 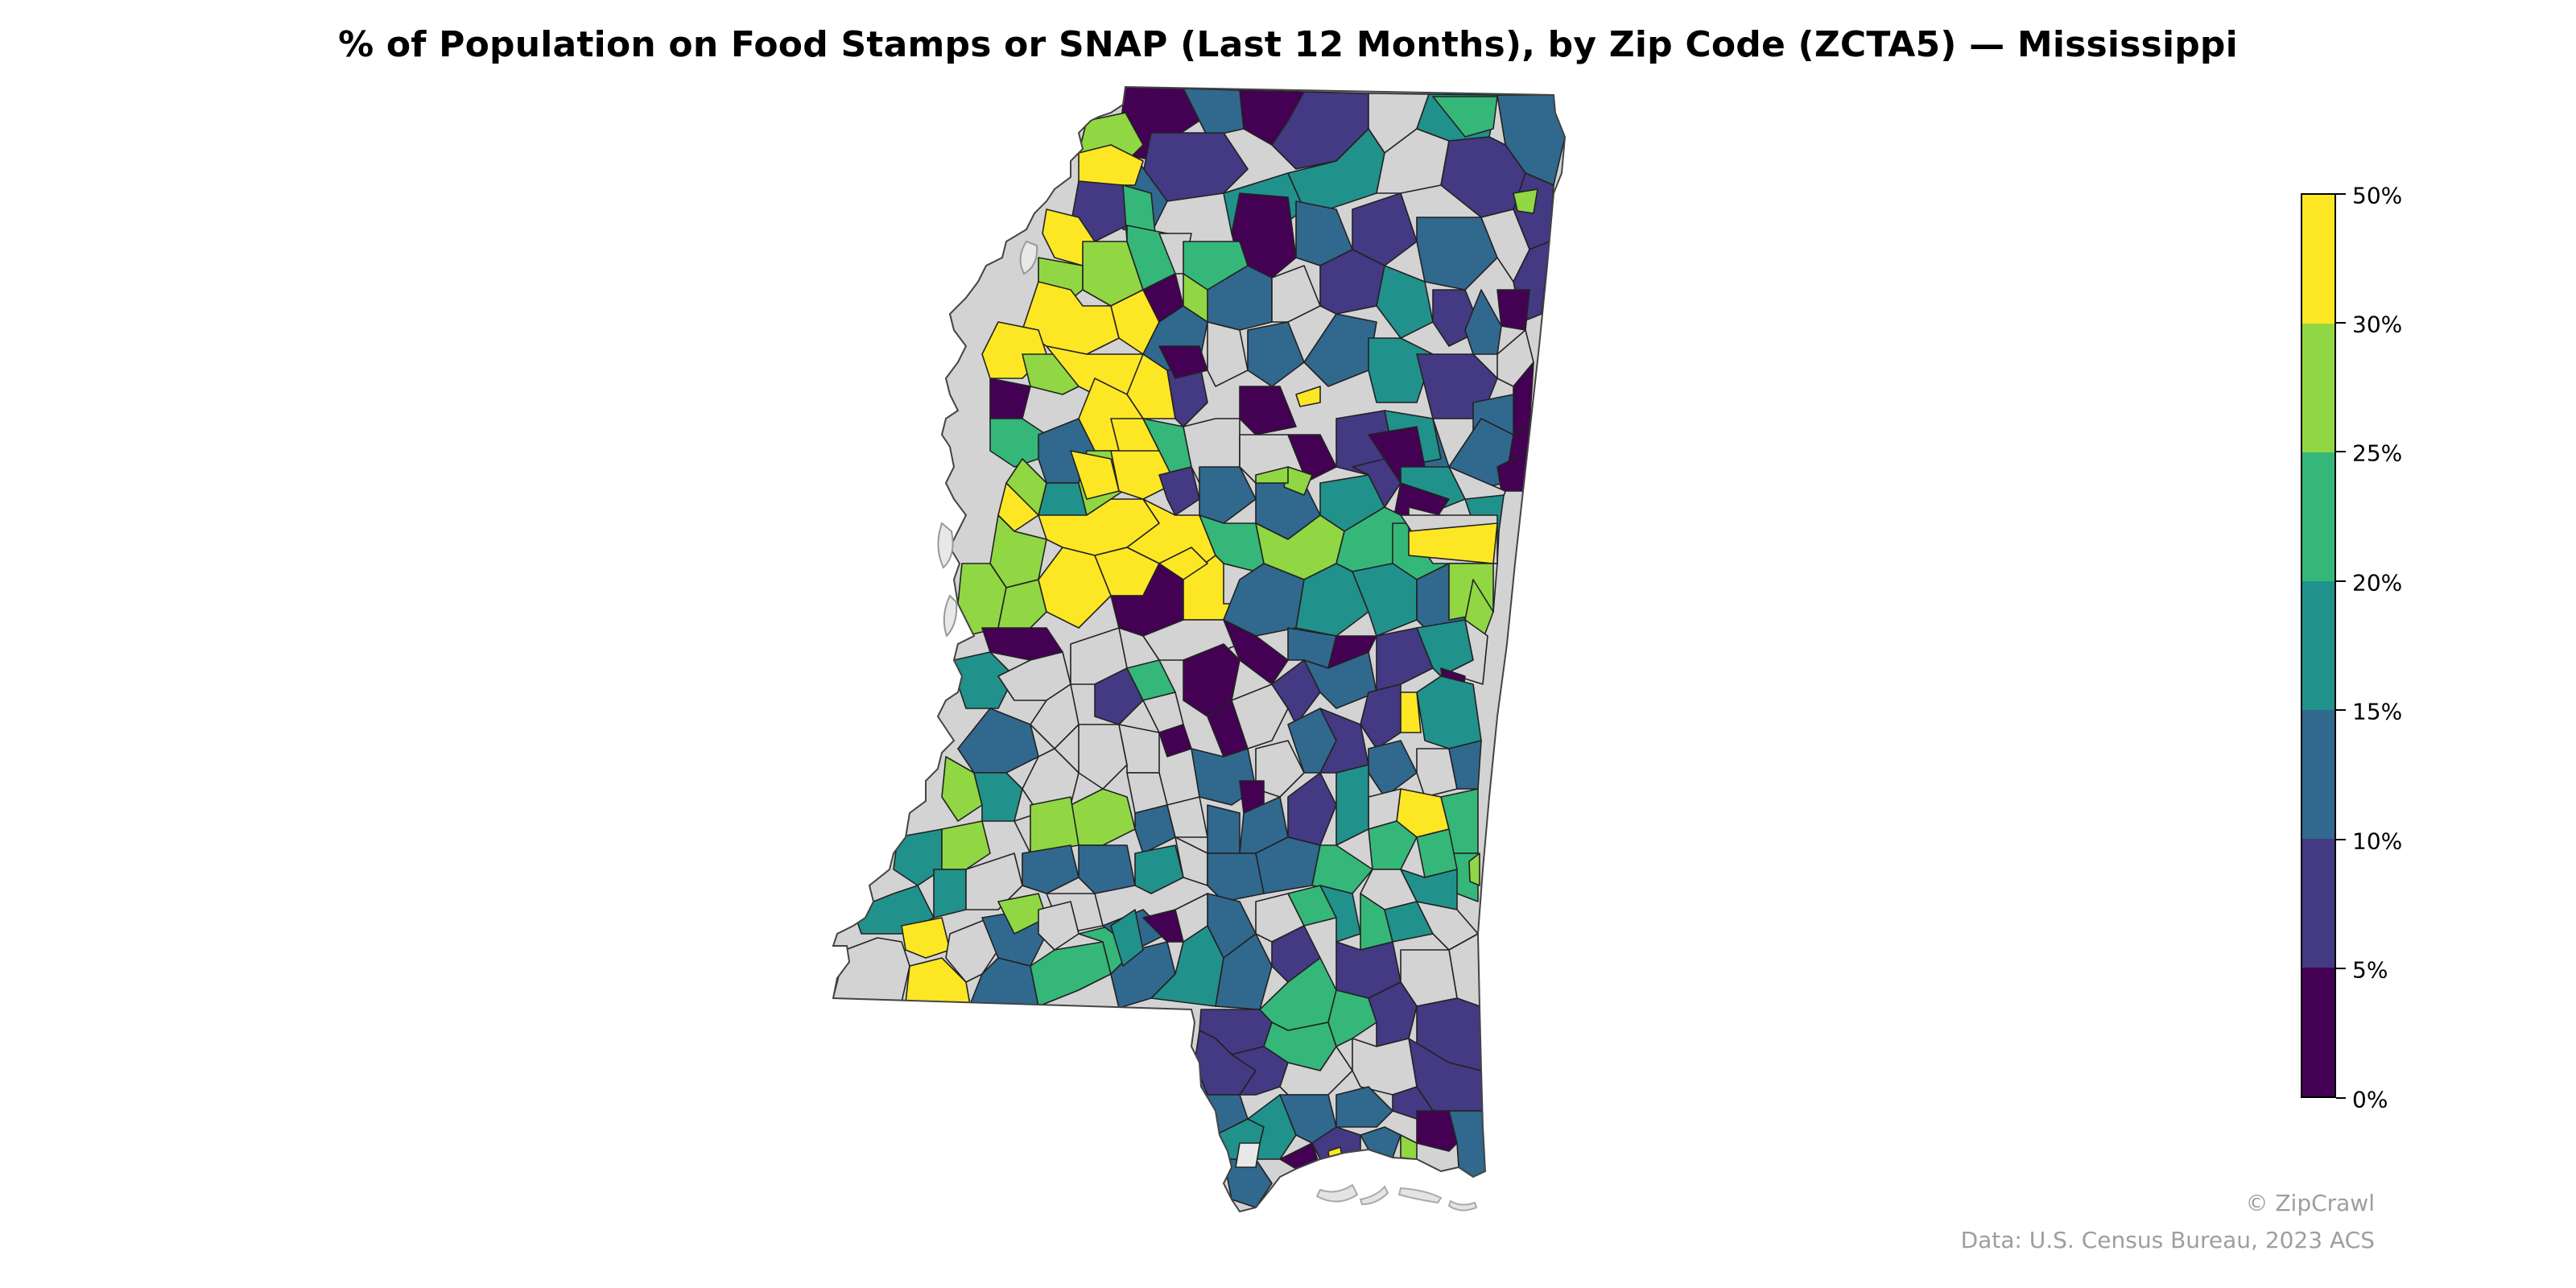 I want to click on colorbar-tick-label: 0%, so click(x=2370, y=1099).